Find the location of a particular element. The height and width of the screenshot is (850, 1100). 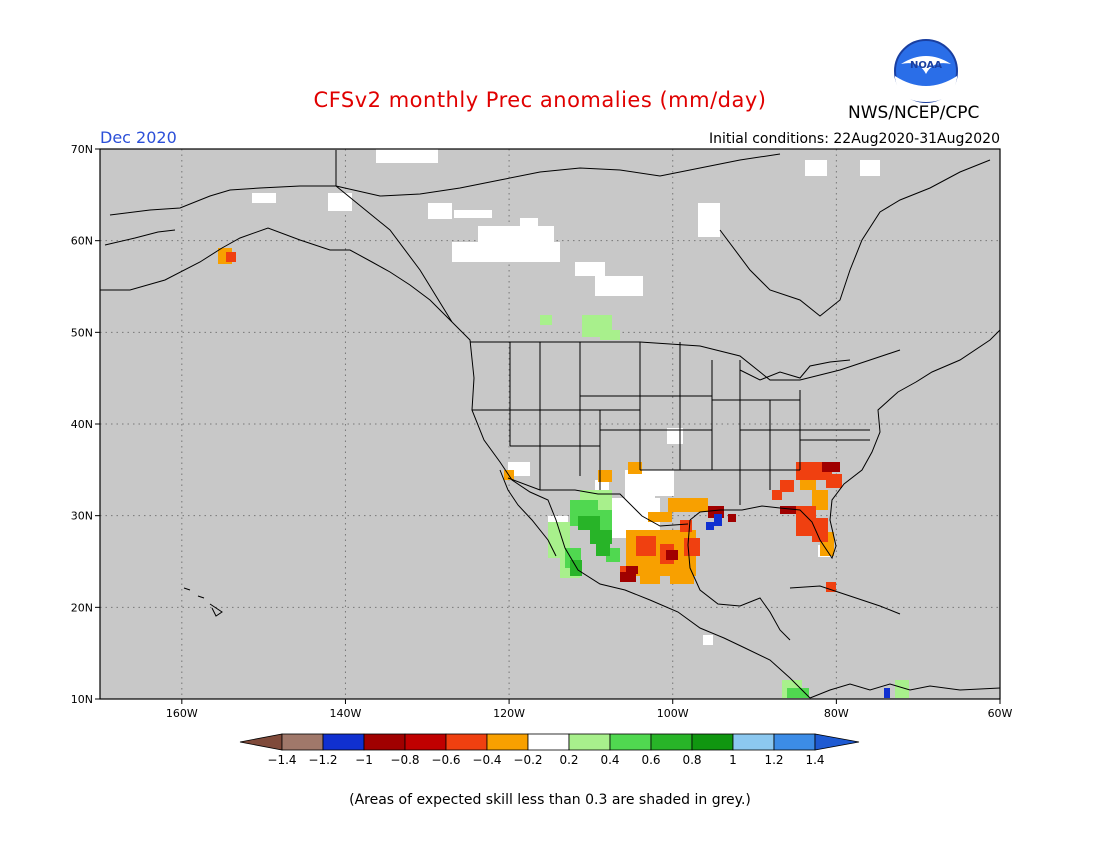

lat-tick-label: 30N is located at coordinates (82, 516).